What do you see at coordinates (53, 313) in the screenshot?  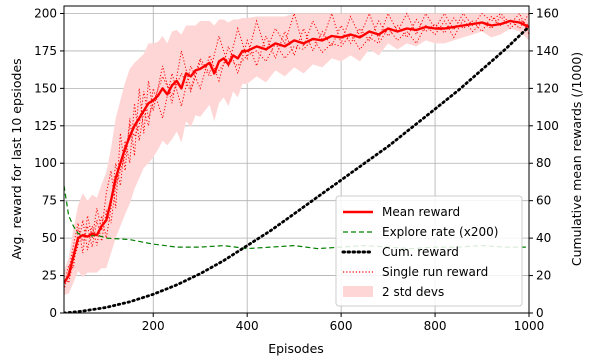 I see `y-tick-label: 0` at bounding box center [53, 313].